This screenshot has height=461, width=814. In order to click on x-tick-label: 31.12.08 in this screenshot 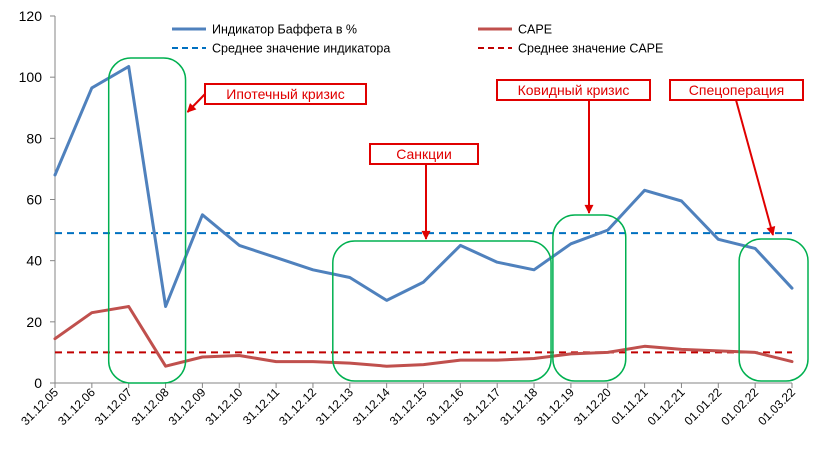, I will do `click(150, 406)`.